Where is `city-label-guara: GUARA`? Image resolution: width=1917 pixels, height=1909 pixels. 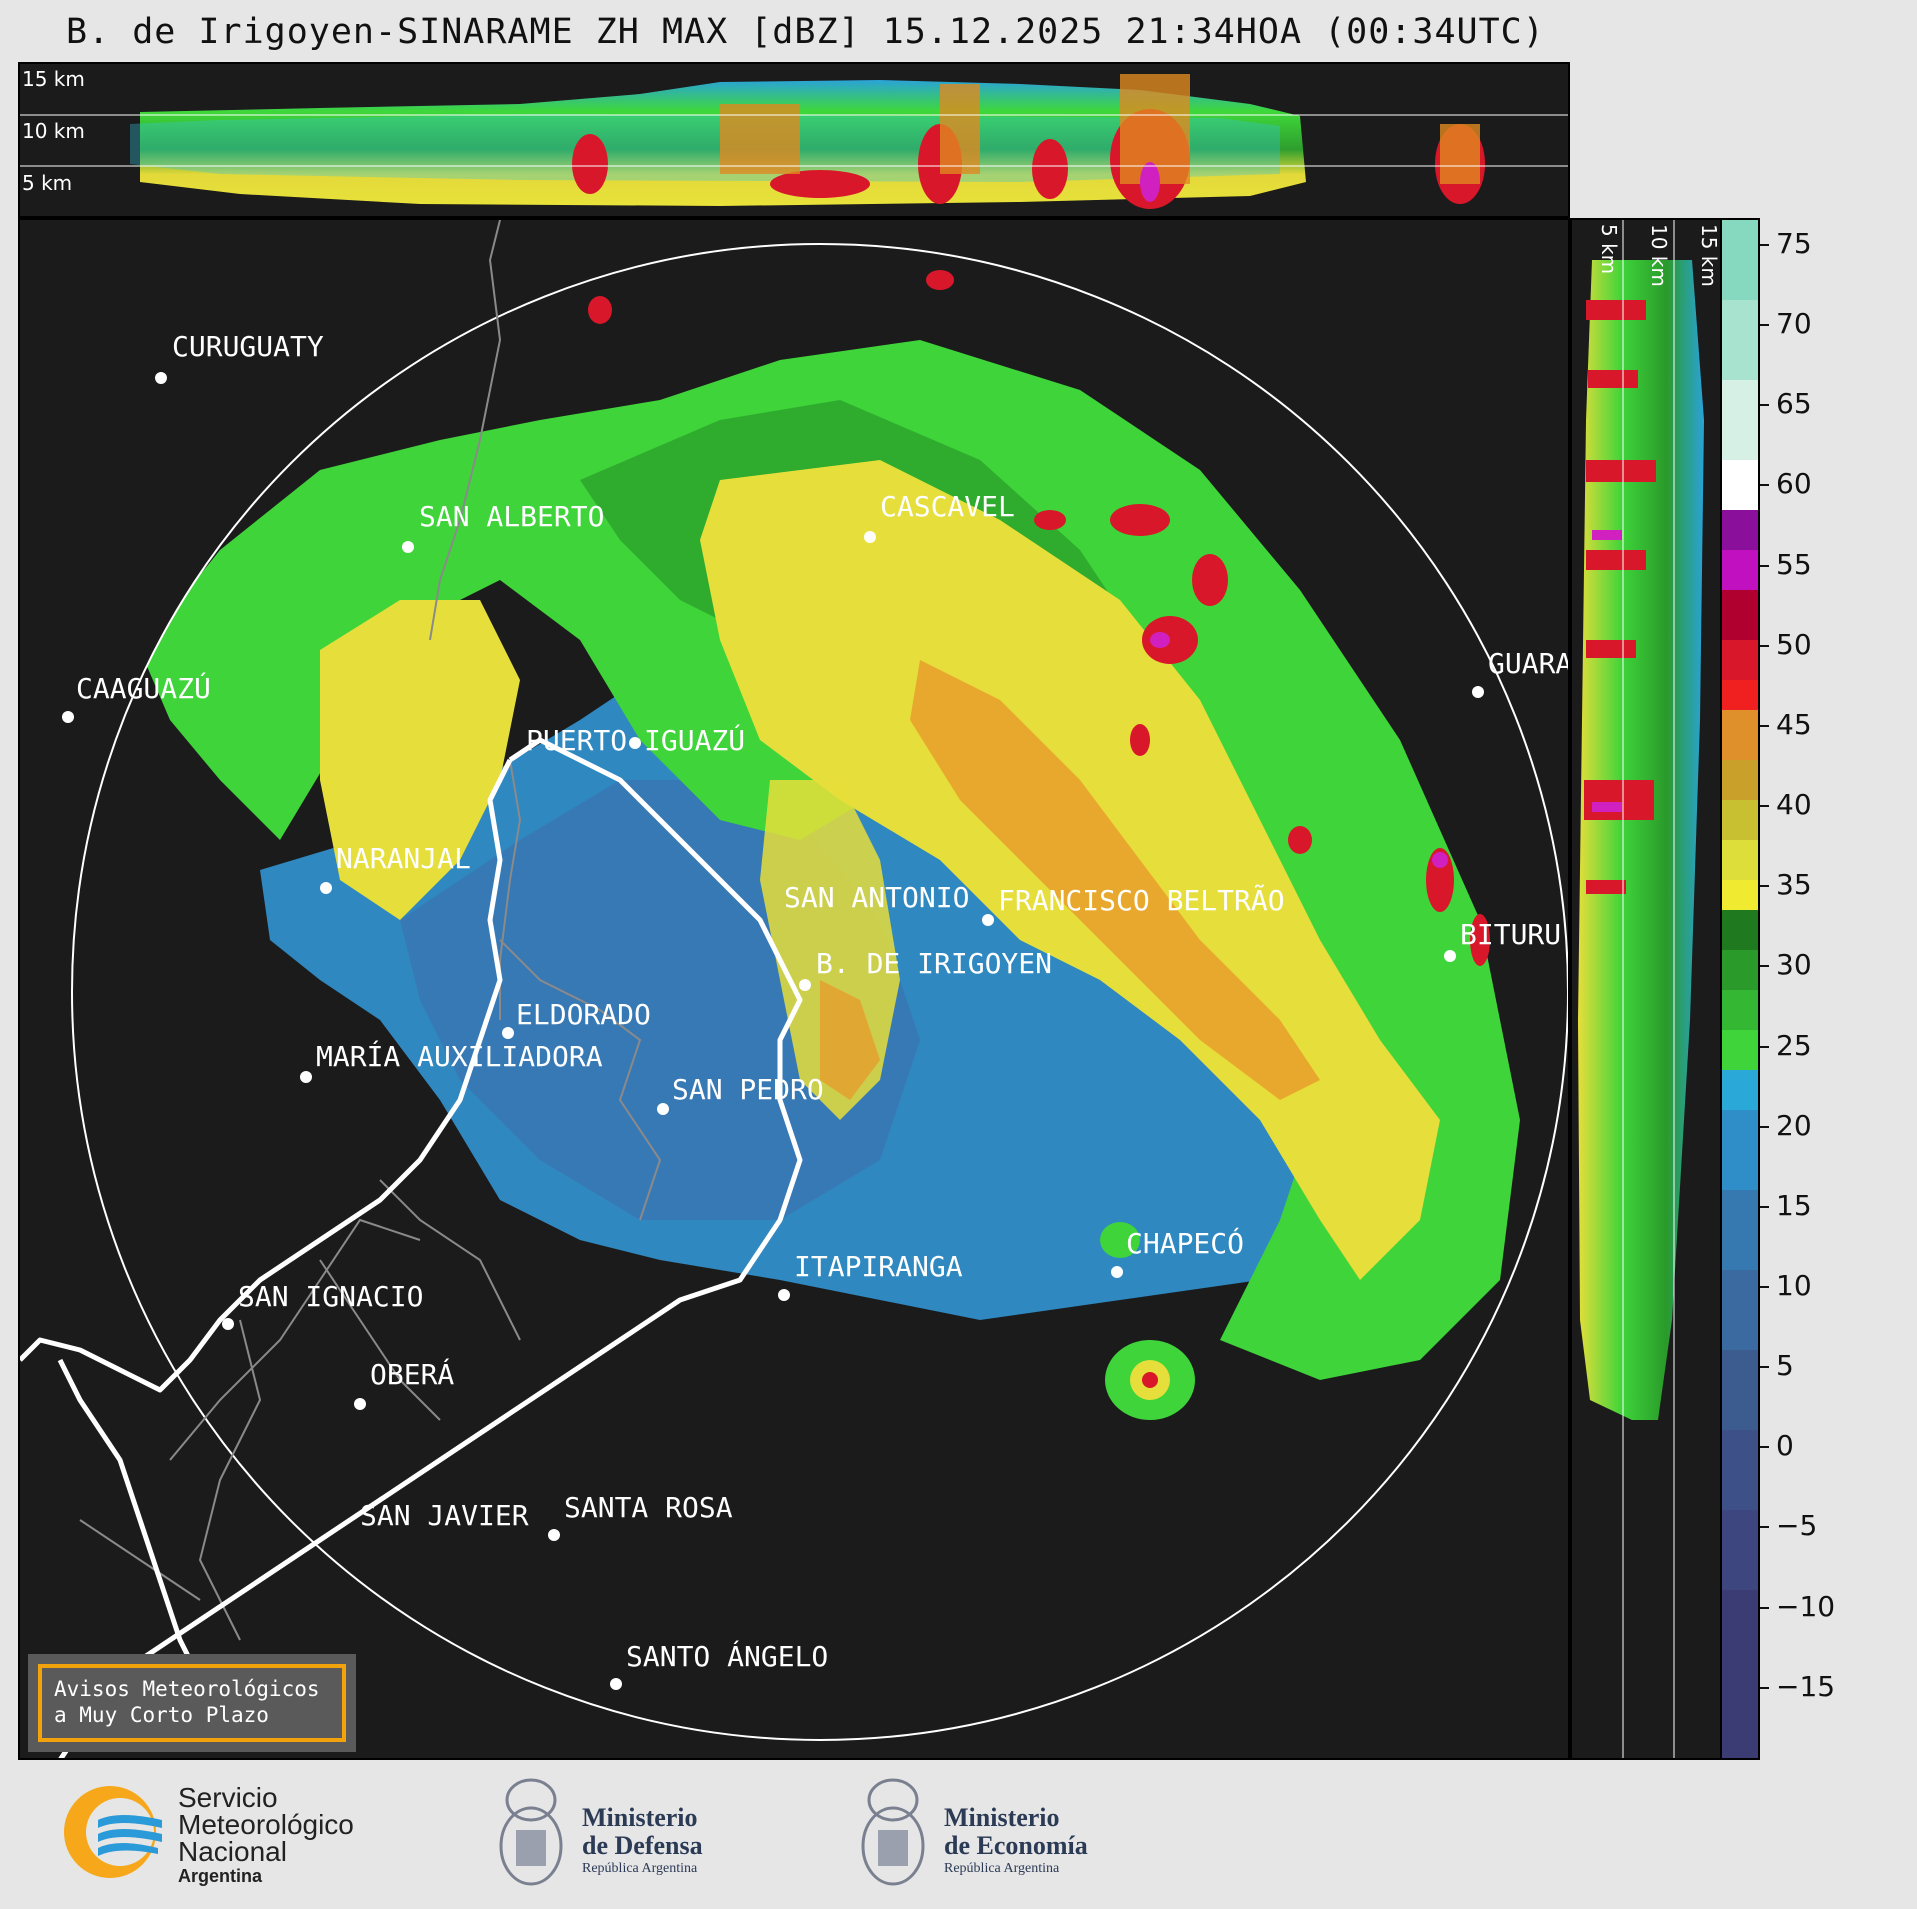 city-label-guara: GUARA is located at coordinates (1529, 663).